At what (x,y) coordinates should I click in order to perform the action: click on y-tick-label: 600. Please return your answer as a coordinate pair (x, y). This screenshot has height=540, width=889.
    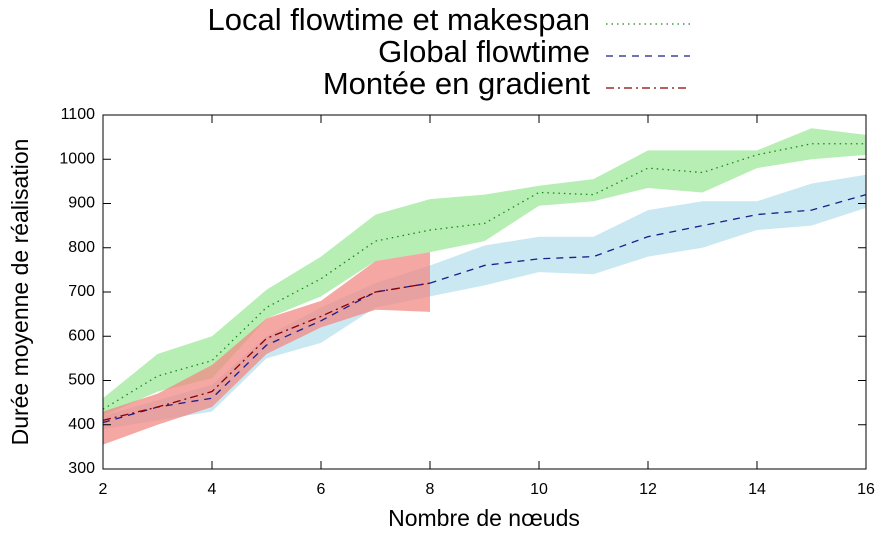
    Looking at the image, I should click on (81, 335).